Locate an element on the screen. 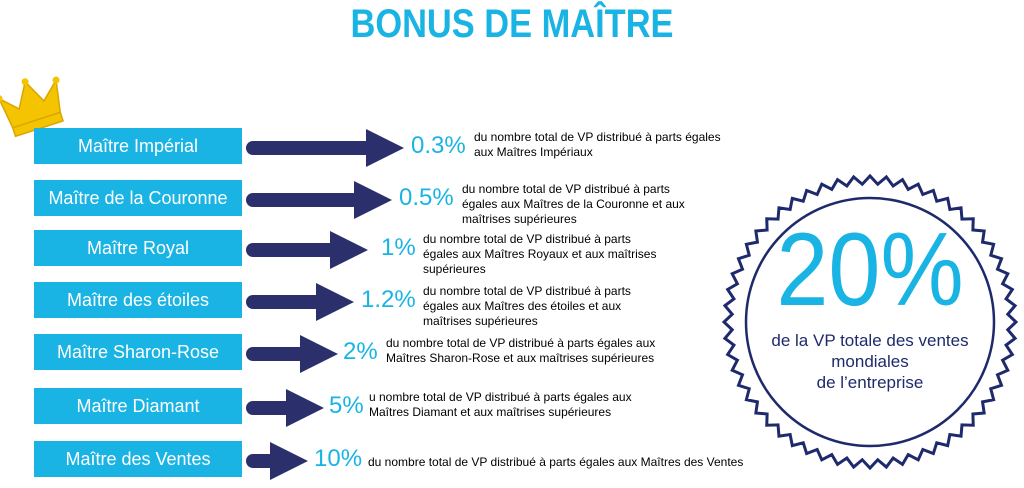  rank-label: Maître de la Couronne is located at coordinates (138, 198).